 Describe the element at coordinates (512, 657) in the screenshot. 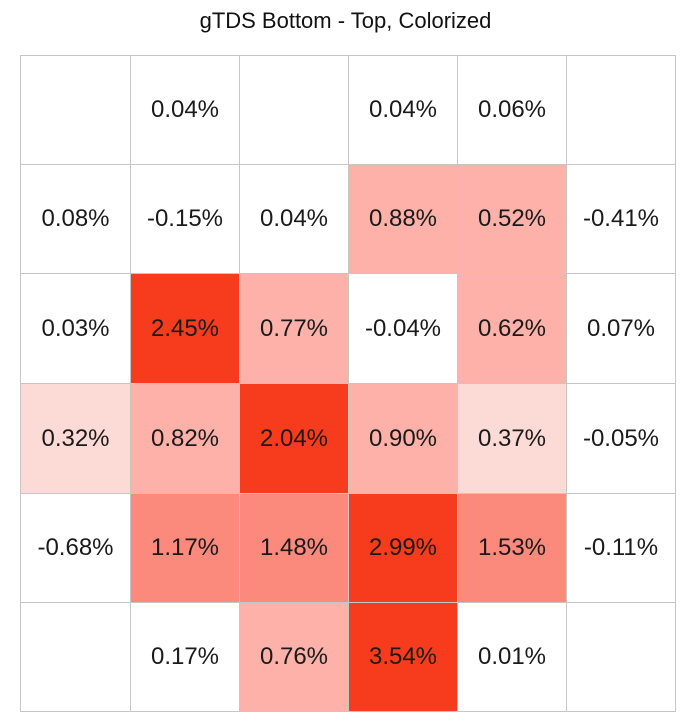

I see `heatmap-cell: 0.01%` at that location.